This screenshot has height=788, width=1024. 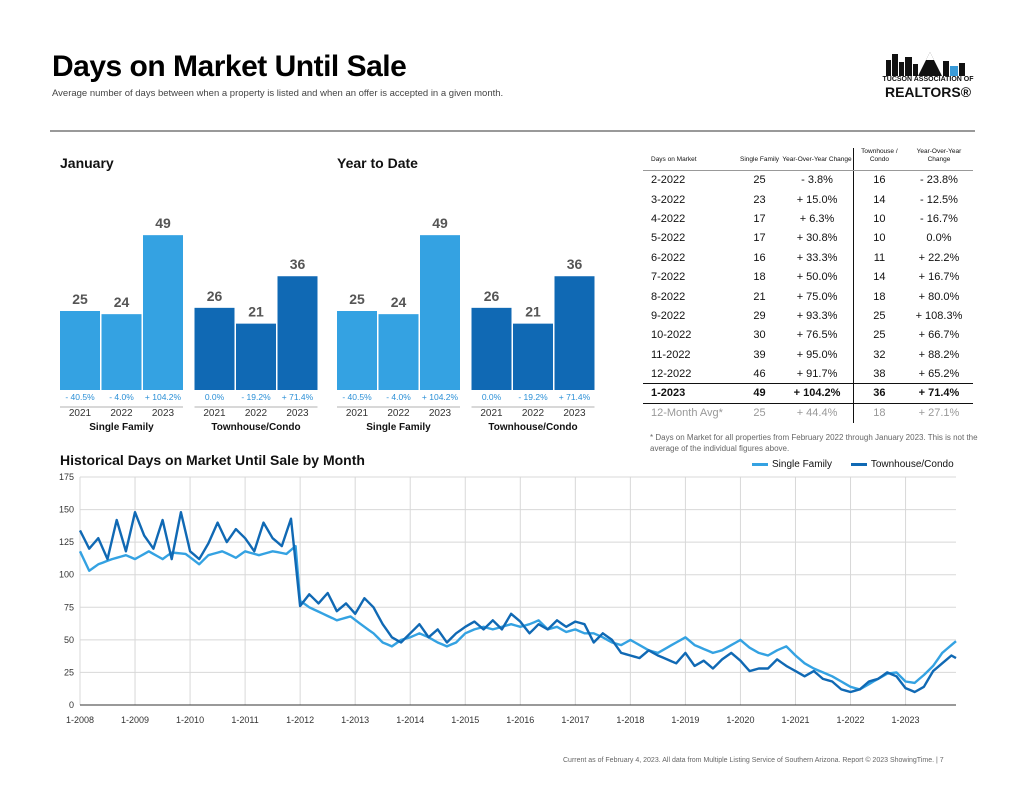 I want to click on y-tick-label: 75, so click(x=69, y=607).